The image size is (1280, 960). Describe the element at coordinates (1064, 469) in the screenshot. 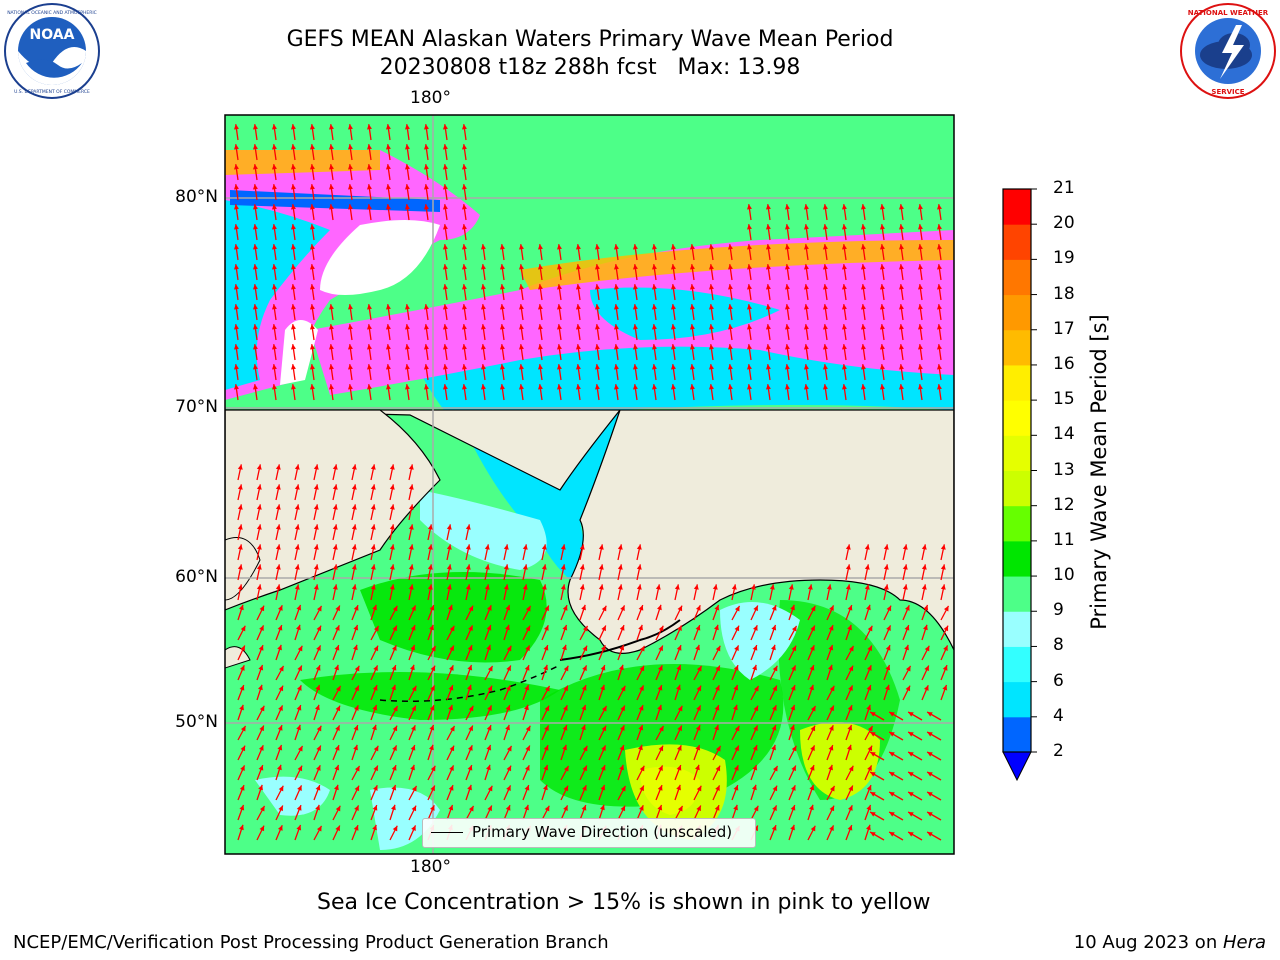

I see `colorbar-tick-label: 13` at that location.